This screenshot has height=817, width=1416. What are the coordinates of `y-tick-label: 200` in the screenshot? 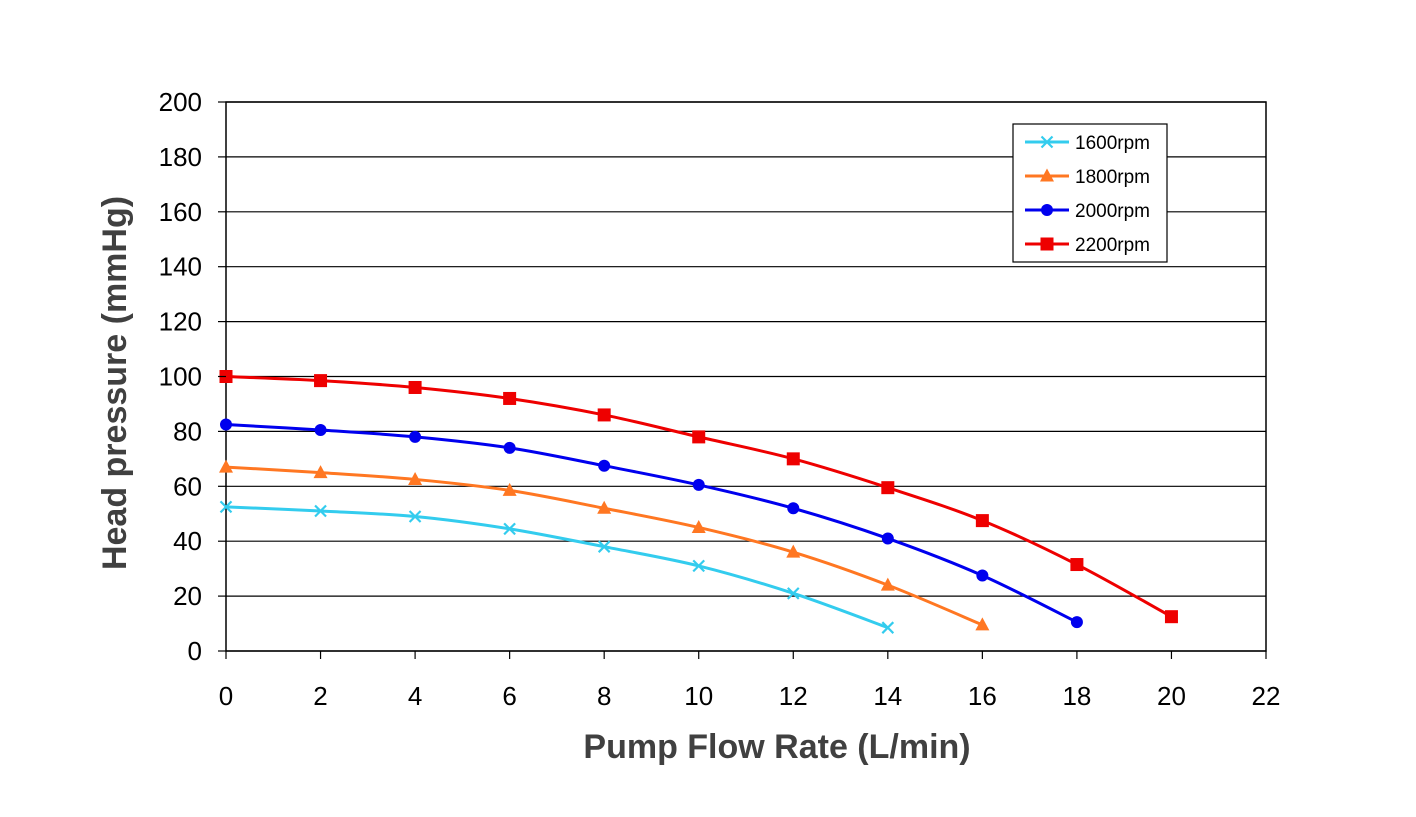 It's located at (180, 102).